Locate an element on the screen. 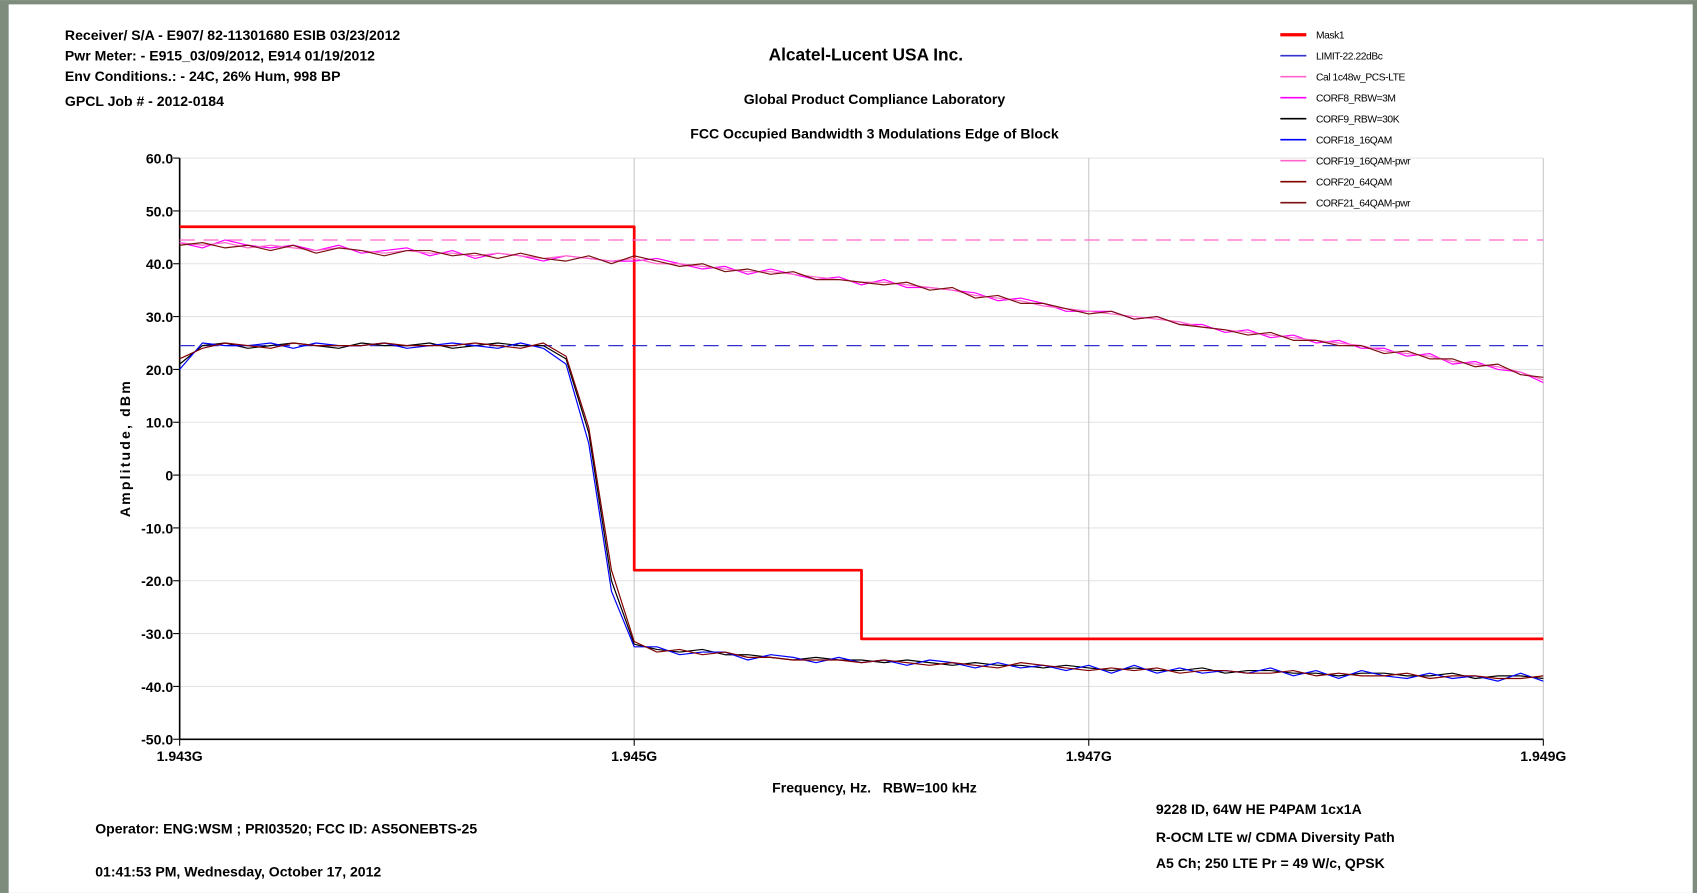 This screenshot has width=1697, height=893. chart-subtitle: Global Product Compliance Laboratory is located at coordinates (875, 99).